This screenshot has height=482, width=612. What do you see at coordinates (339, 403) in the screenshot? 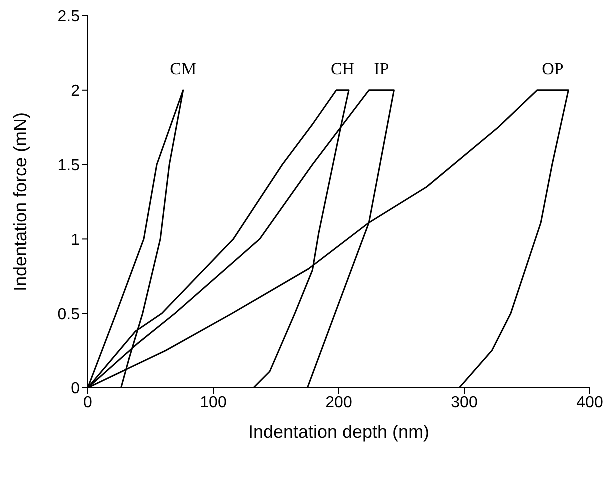
I see `x-tick-label: 200` at bounding box center [339, 403].